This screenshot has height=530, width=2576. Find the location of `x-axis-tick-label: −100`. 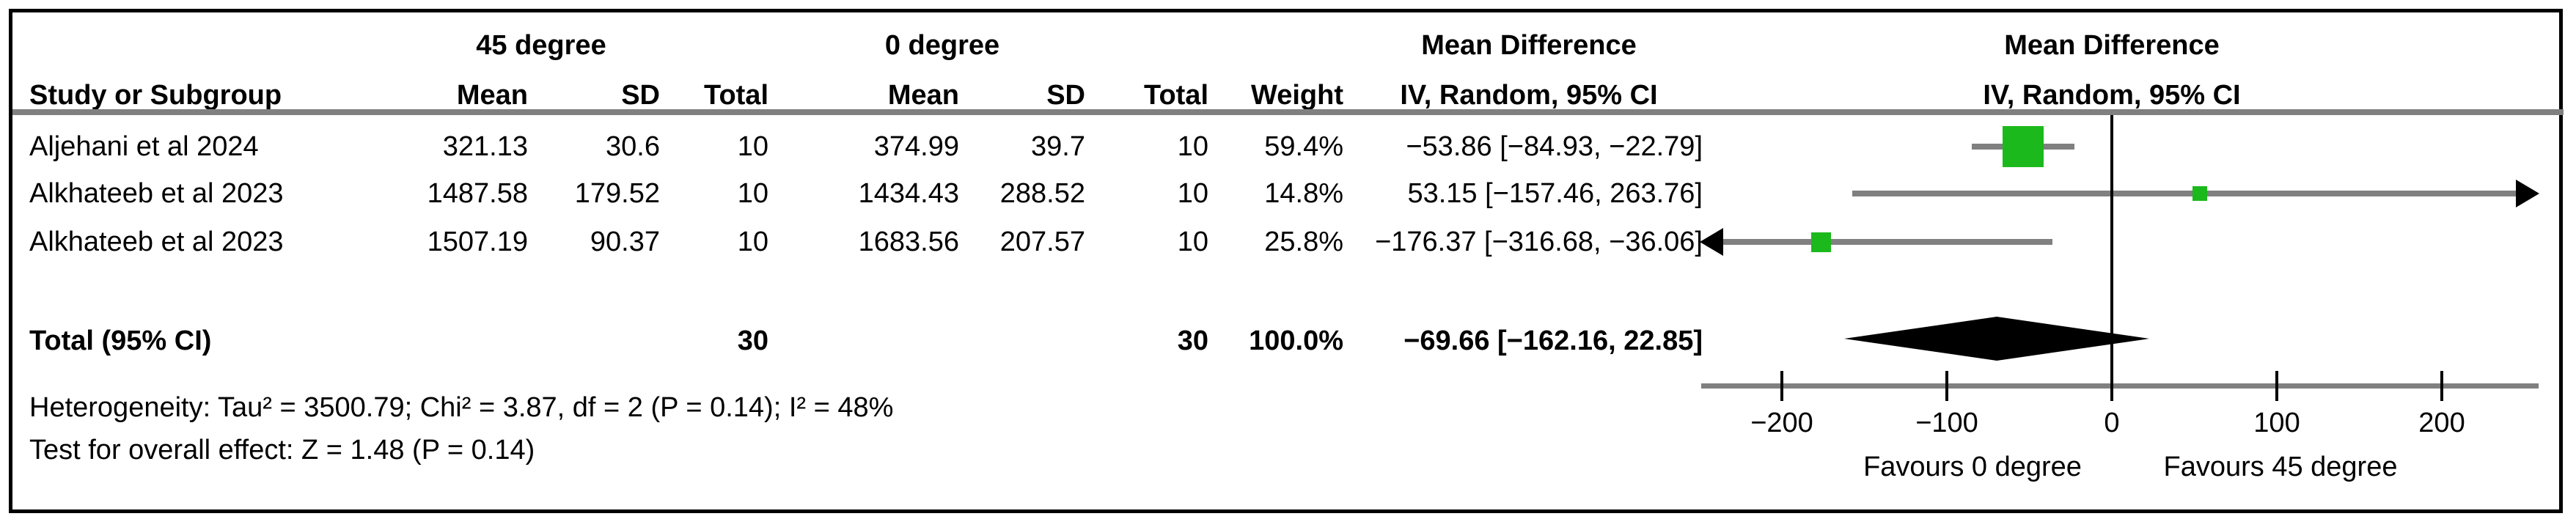

x-axis-tick-label: −100 is located at coordinates (1947, 423).